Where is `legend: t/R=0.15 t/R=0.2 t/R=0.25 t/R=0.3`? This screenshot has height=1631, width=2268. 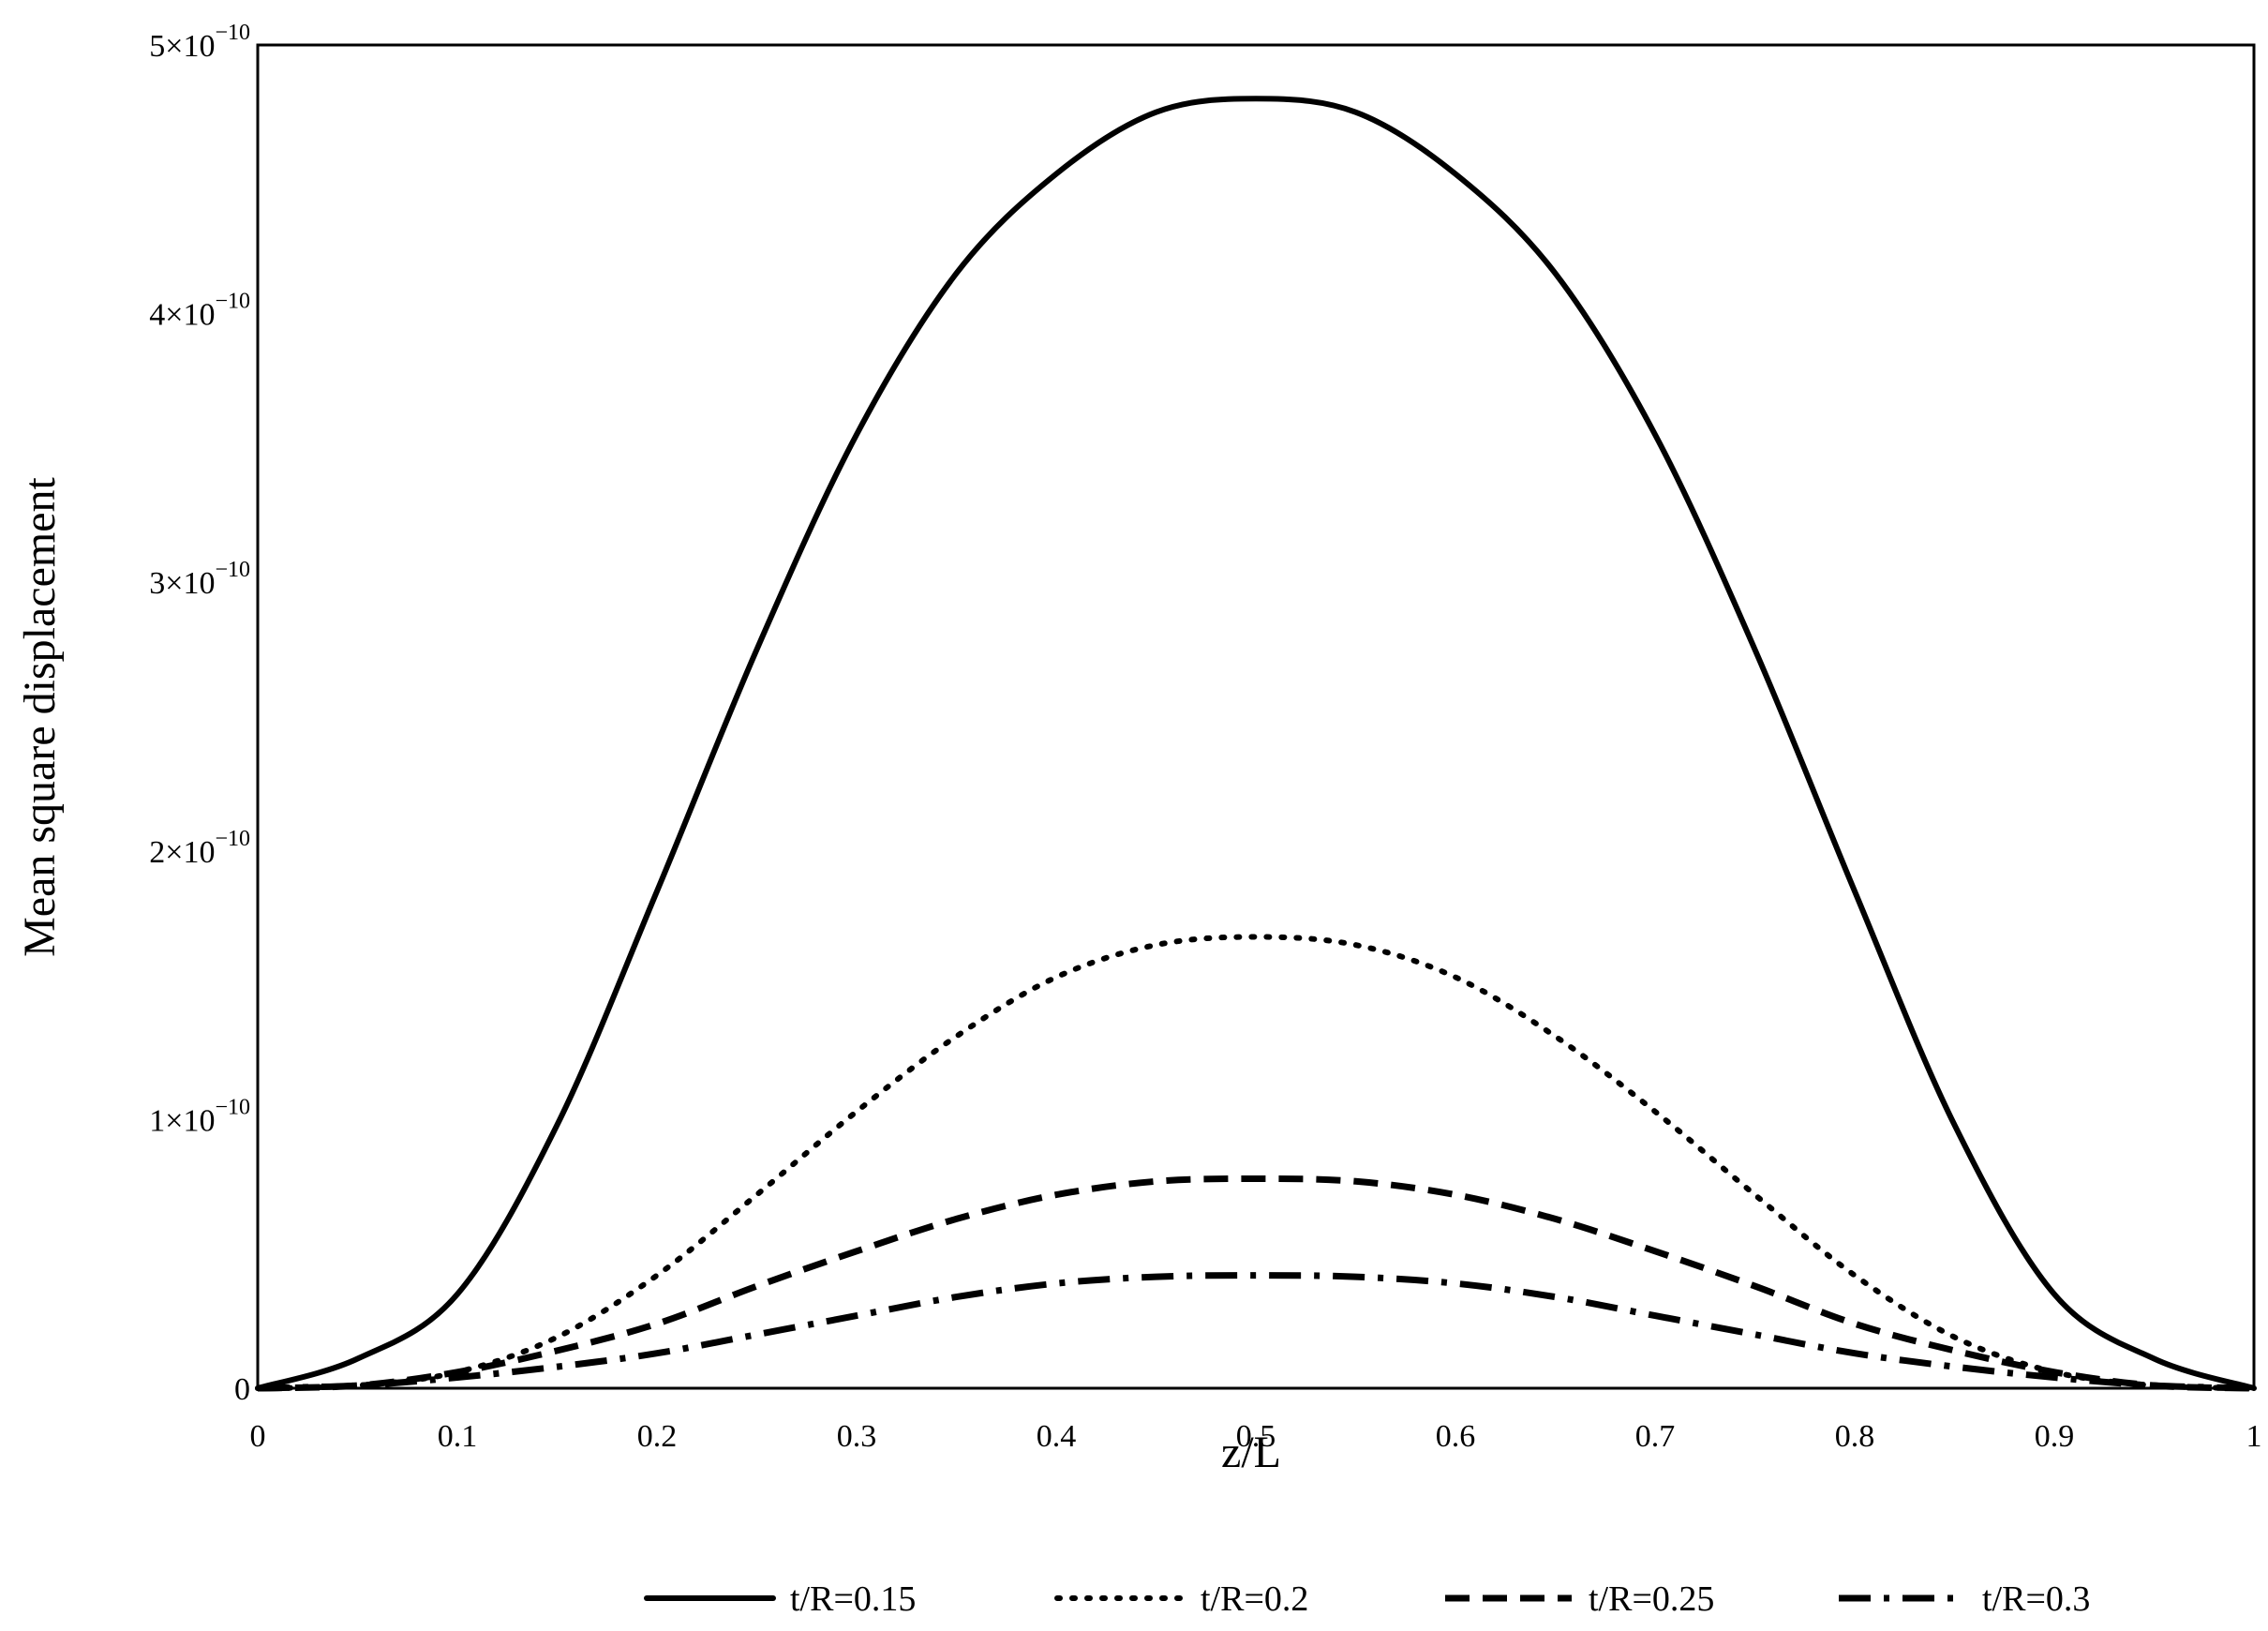
legend: t/R=0.15 t/R=0.2 t/R=0.25 t/R=0.3 is located at coordinates (1367, 1599).